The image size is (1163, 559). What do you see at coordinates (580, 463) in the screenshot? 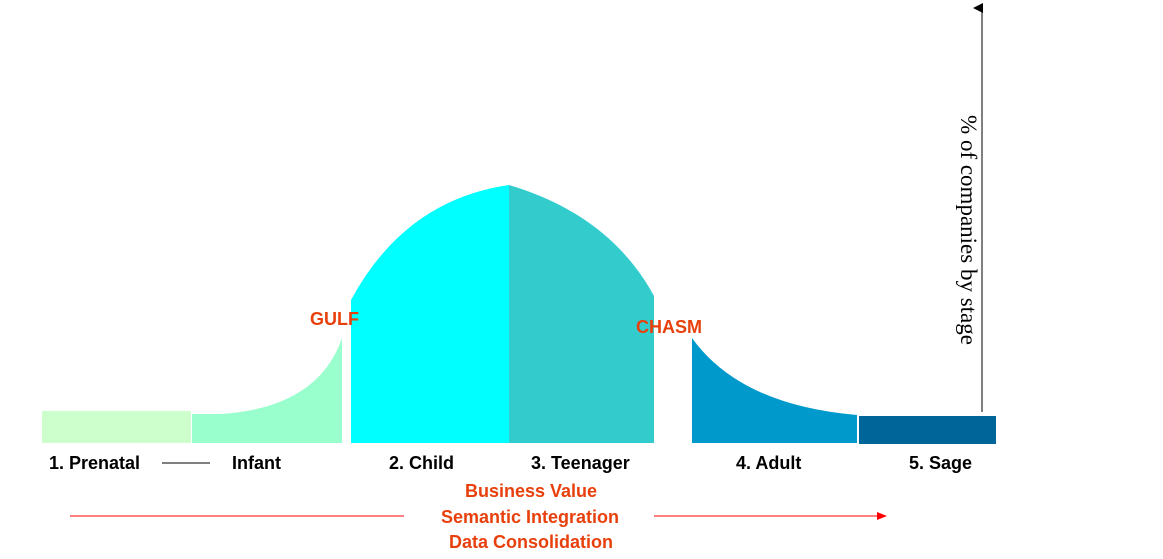
I see `stage-label-teenager: 3. Teenager` at bounding box center [580, 463].